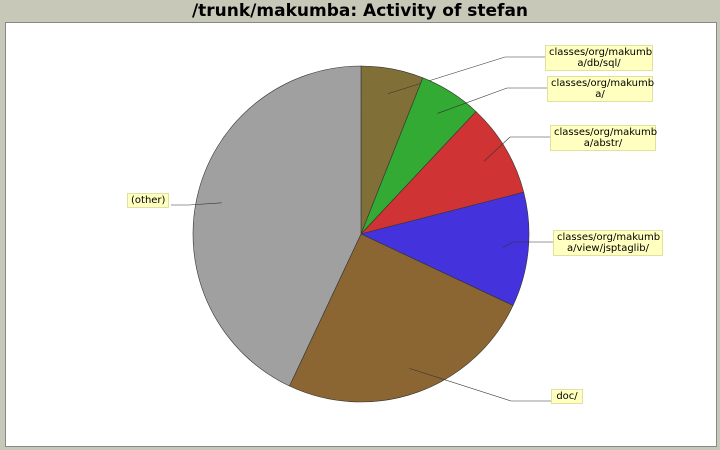 Image resolution: width=720 pixels, height=450 pixels. What do you see at coordinates (360, 11) in the screenshot?
I see `chart-title: /trunk/makumba: Activity of stefan` at bounding box center [360, 11].